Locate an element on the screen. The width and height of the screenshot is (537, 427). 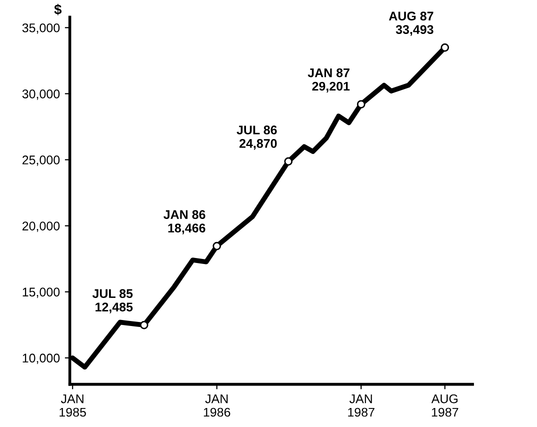
y-tick-label: 10,000 is located at coordinates (41, 359).